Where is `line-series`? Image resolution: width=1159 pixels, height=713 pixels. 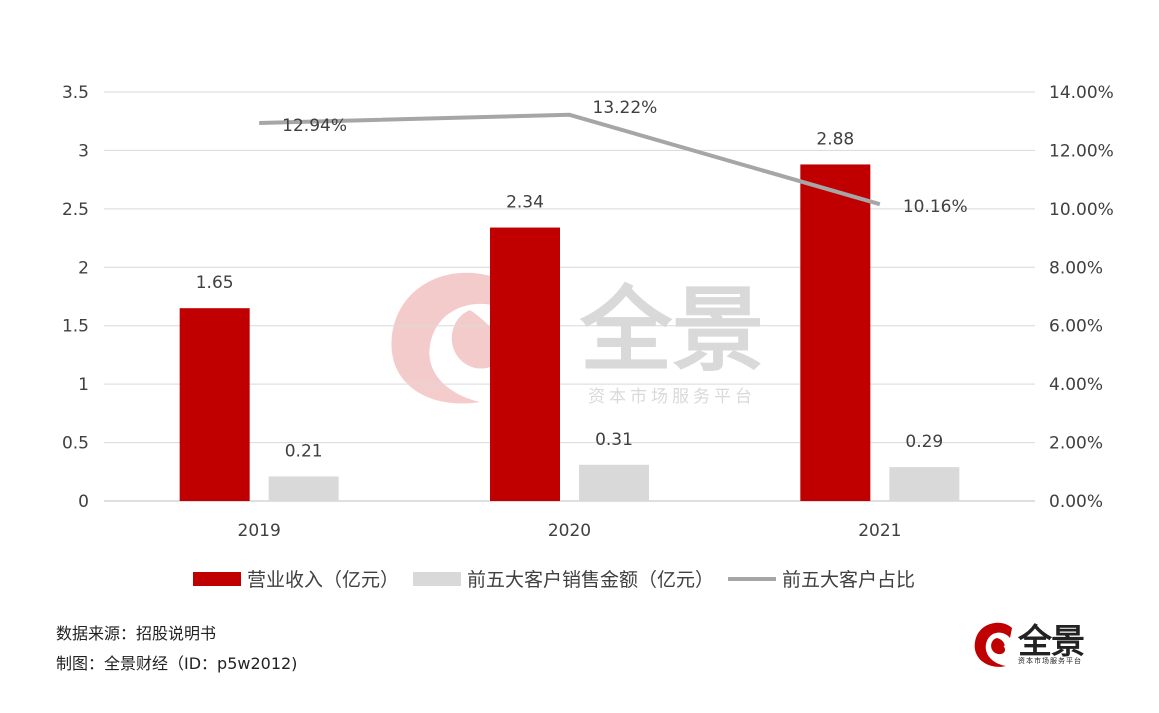
line-series is located at coordinates (570, 159).